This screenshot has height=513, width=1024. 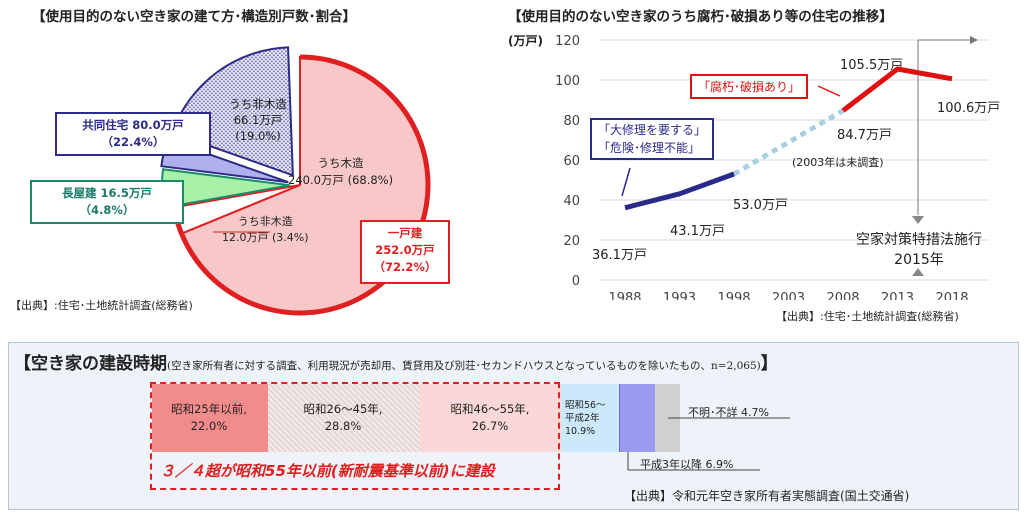 I want to click on x-tick-label: 1998, so click(x=733, y=295).